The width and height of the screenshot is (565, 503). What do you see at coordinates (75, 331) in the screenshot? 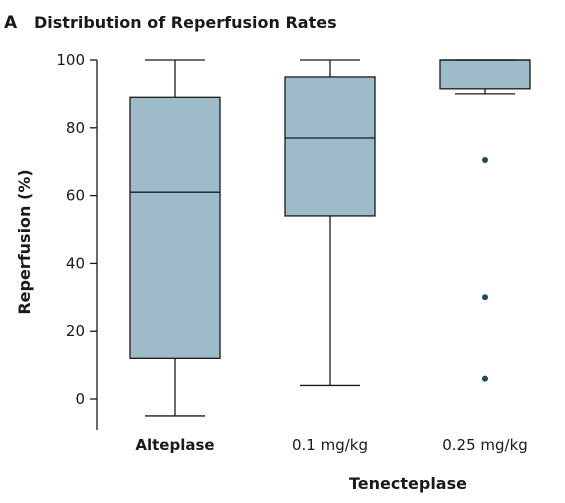
I see `y-tick-label: 20` at bounding box center [75, 331].